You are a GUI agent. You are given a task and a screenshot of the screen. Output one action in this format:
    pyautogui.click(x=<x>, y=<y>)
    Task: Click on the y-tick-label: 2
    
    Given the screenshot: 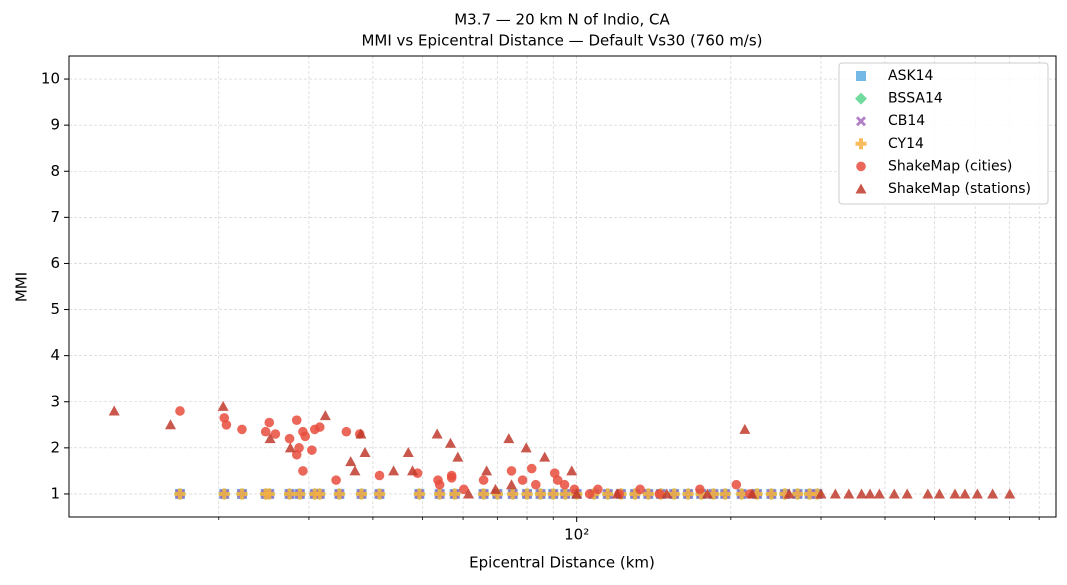 What is the action you would take?
    pyautogui.click(x=55, y=447)
    